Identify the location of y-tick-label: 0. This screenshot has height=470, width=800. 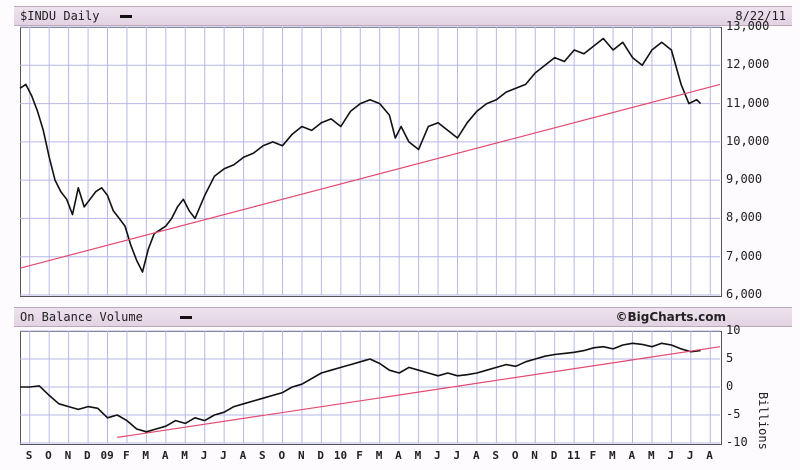
(730, 386).